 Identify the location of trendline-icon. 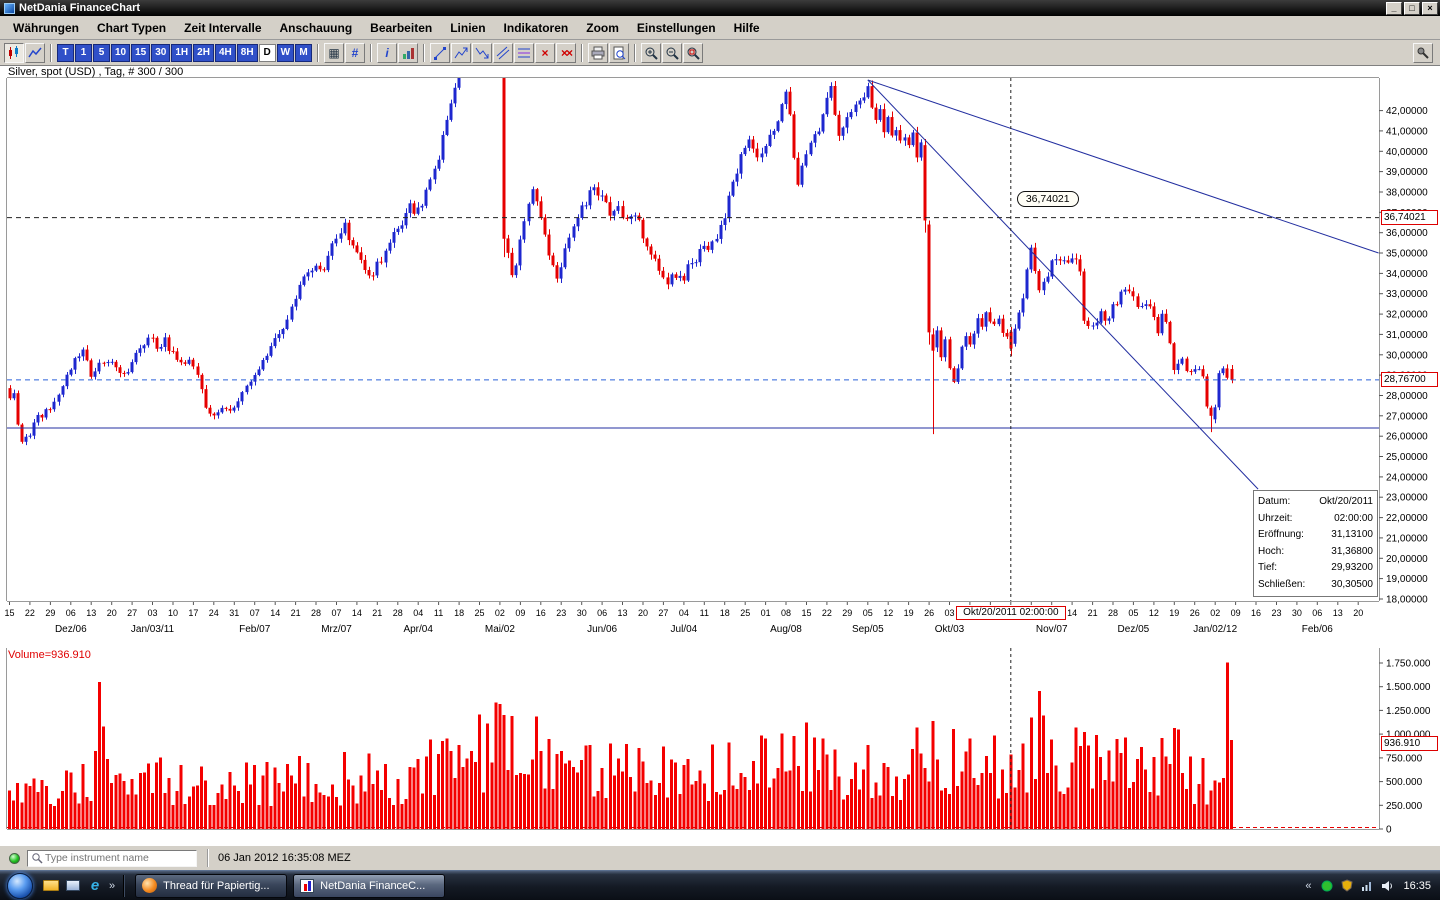
(440, 53).